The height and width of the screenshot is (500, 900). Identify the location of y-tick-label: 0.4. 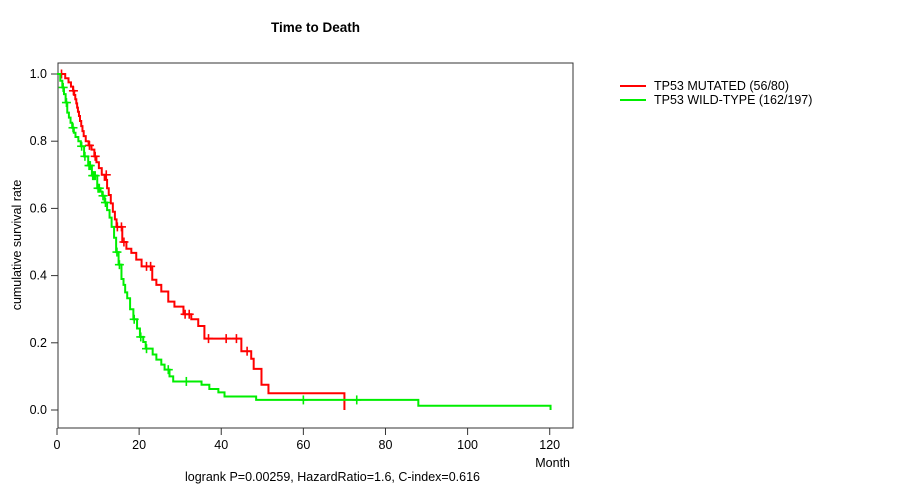
(38, 276).